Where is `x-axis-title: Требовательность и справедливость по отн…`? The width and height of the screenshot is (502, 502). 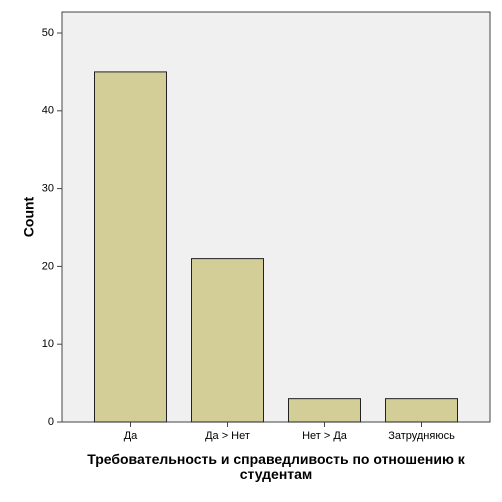 x-axis-title: Требовательность и справедливость по отн… is located at coordinates (276, 466).